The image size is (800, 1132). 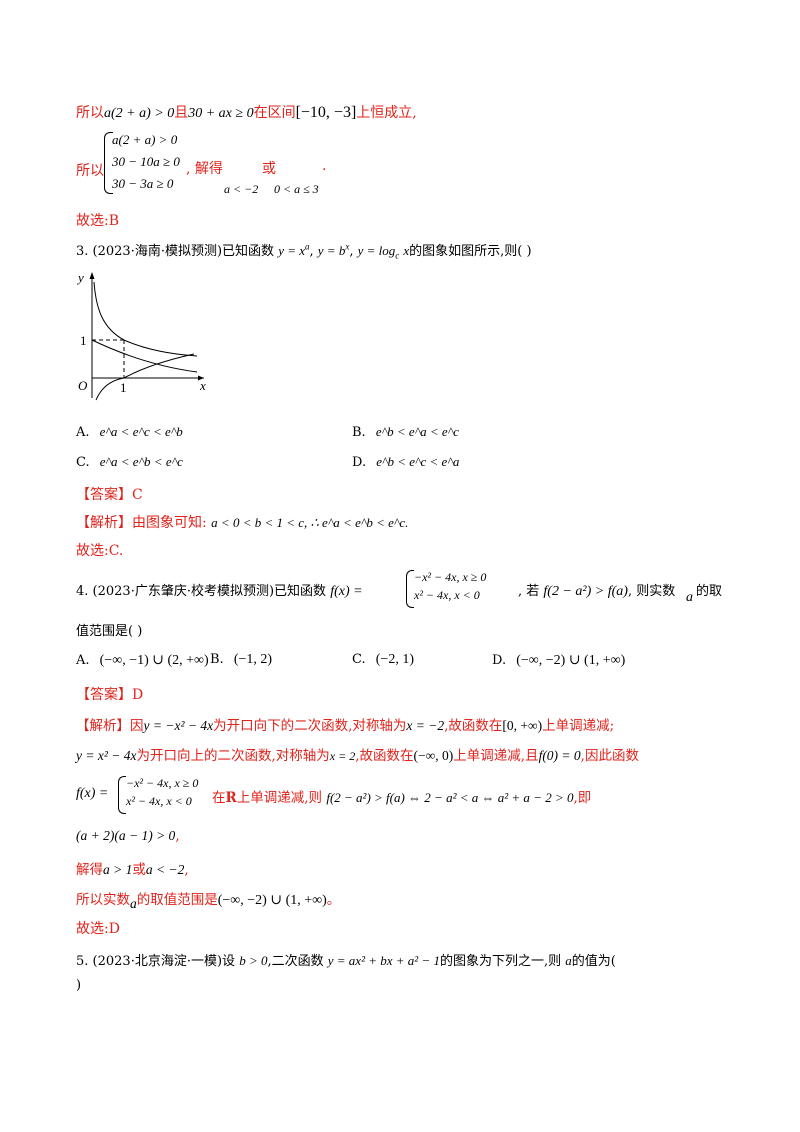 What do you see at coordinates (103, 726) in the screenshot?
I see `analysis-tag: 【解析】` at bounding box center [103, 726].